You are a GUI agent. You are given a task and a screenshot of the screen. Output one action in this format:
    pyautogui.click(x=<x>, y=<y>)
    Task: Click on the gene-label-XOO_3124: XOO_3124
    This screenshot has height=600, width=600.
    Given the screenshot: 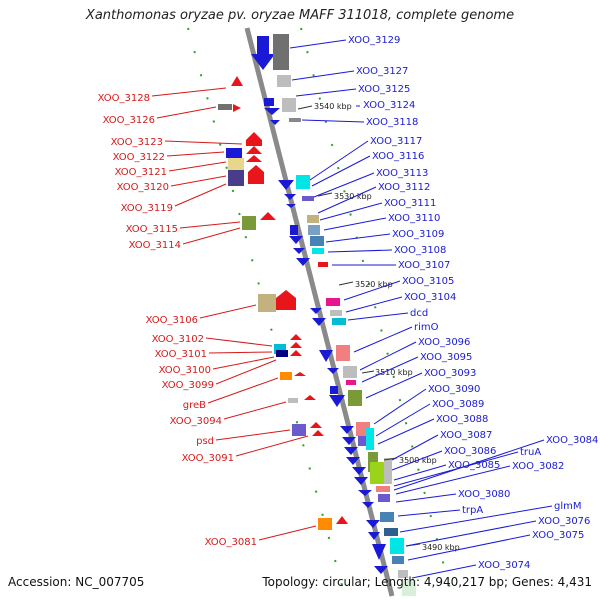 What is the action you would take?
    pyautogui.click(x=389, y=105)
    